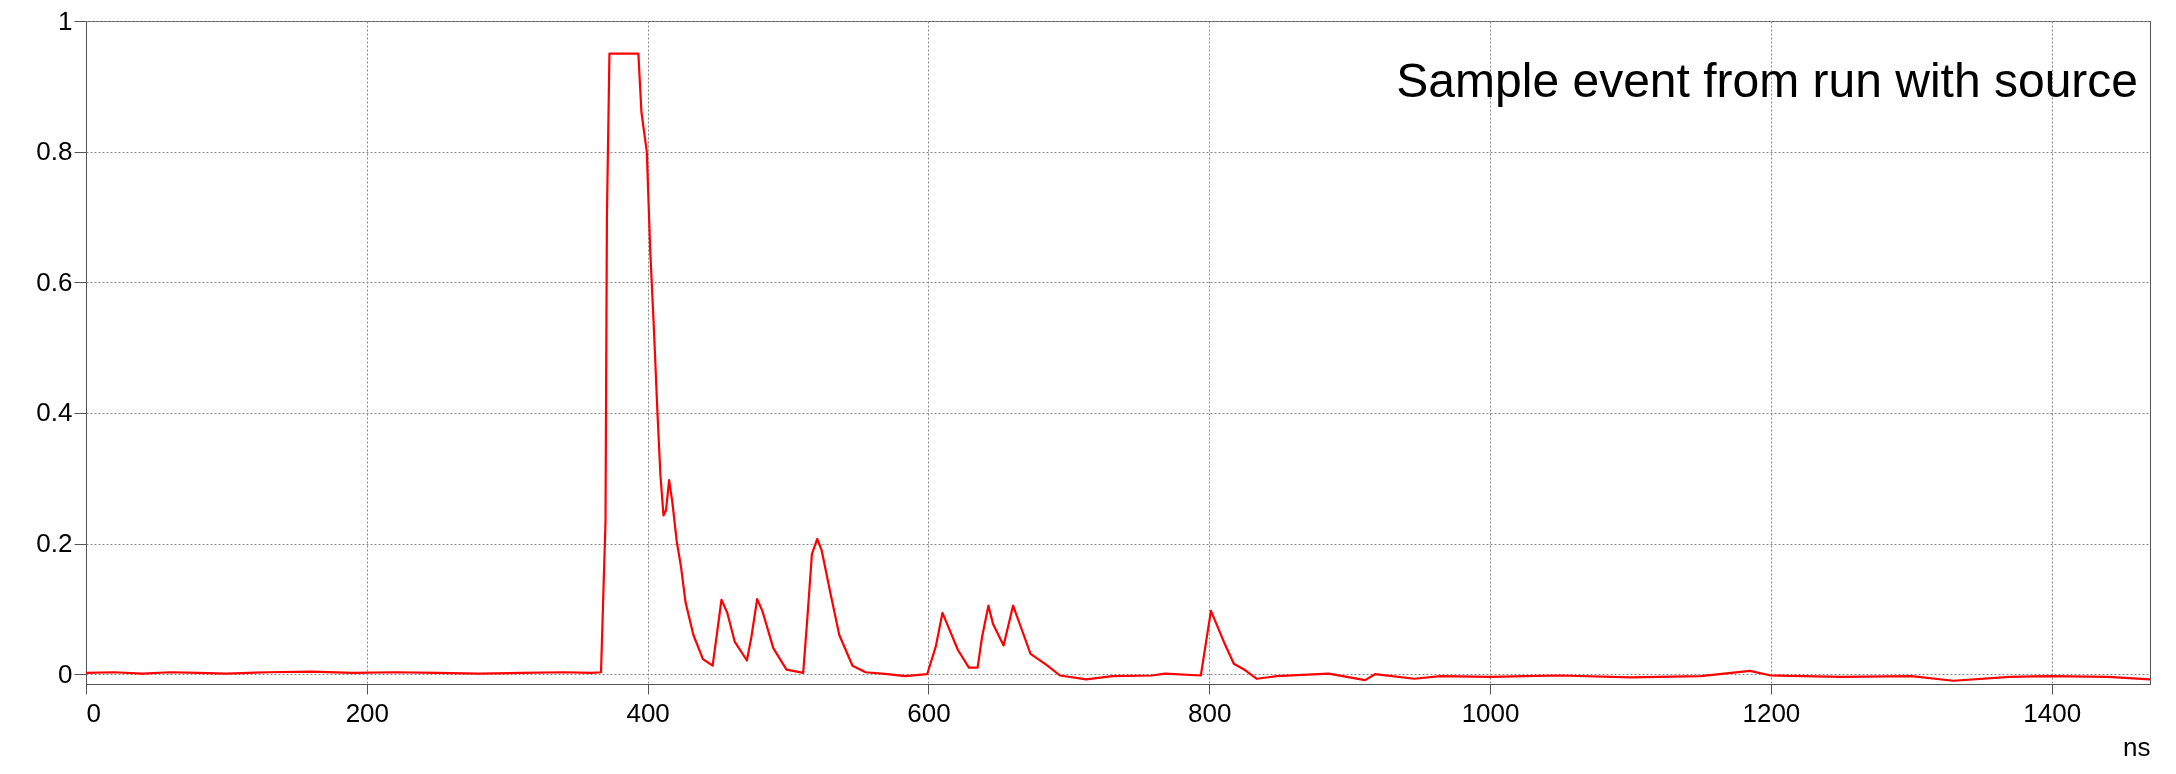  I want to click on x-tick-label: 400, so click(648, 712).